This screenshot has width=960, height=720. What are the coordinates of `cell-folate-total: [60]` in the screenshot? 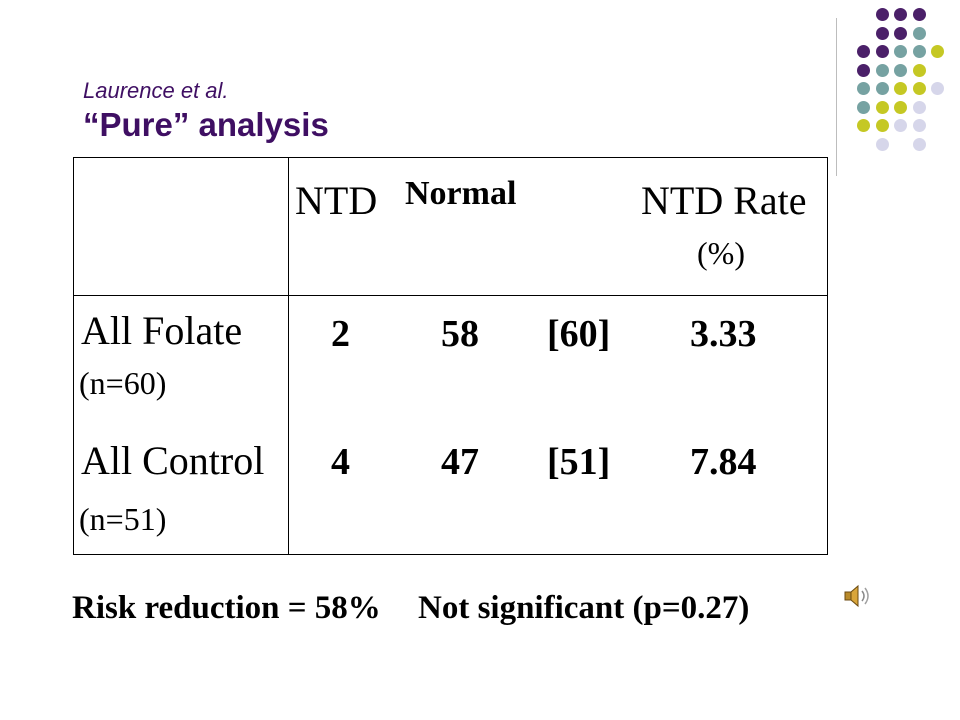 It's located at (579, 334).